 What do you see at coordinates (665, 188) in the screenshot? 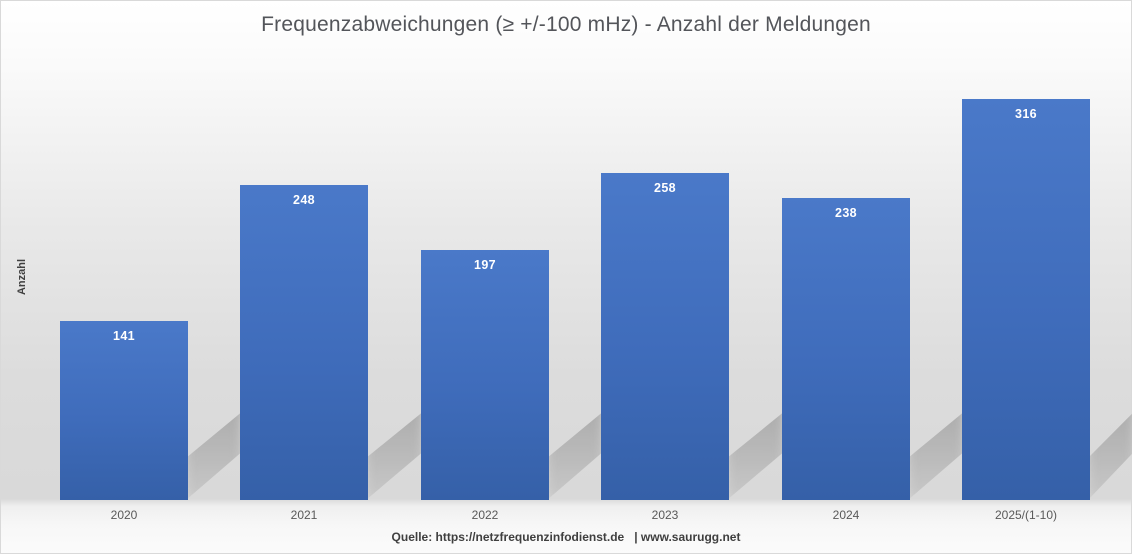
I see `bar-data-label: 258` at bounding box center [665, 188].